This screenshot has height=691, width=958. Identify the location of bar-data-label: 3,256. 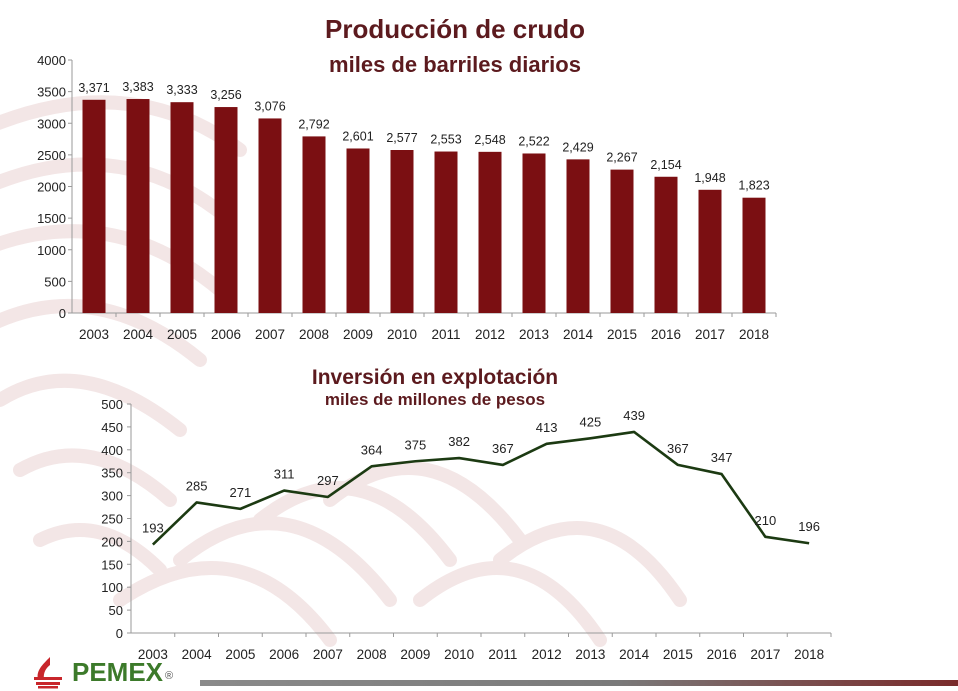
(225, 95).